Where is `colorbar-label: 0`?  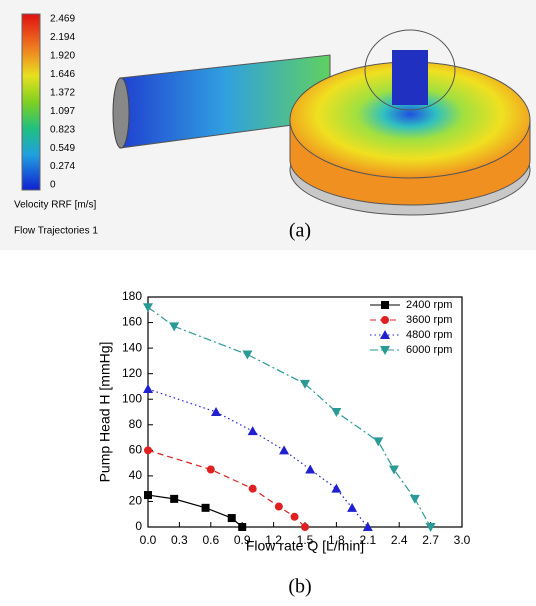 colorbar-label: 0 is located at coordinates (53, 185).